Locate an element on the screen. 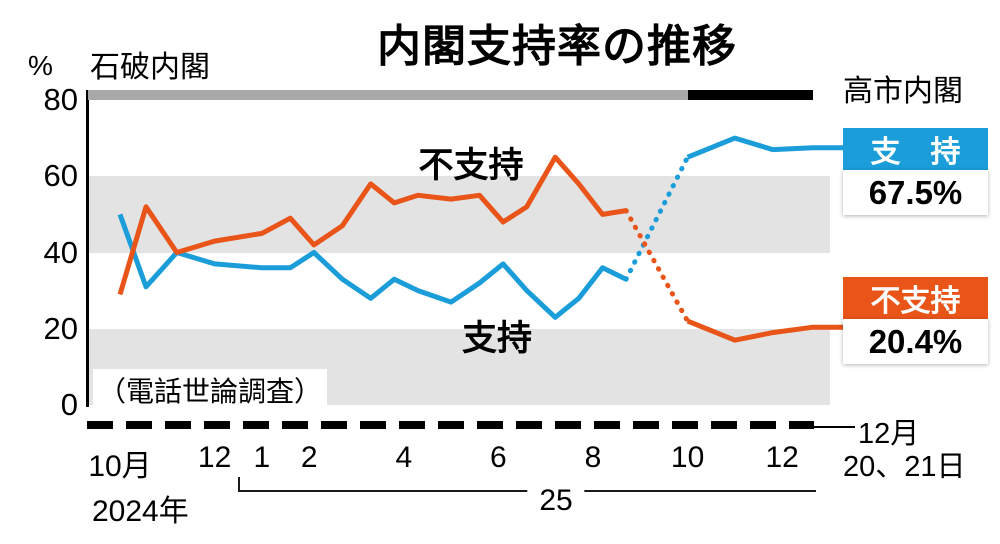 The width and height of the screenshot is (1000, 544). takaichi-cabinet-label: 高市内閣 is located at coordinates (903, 91).